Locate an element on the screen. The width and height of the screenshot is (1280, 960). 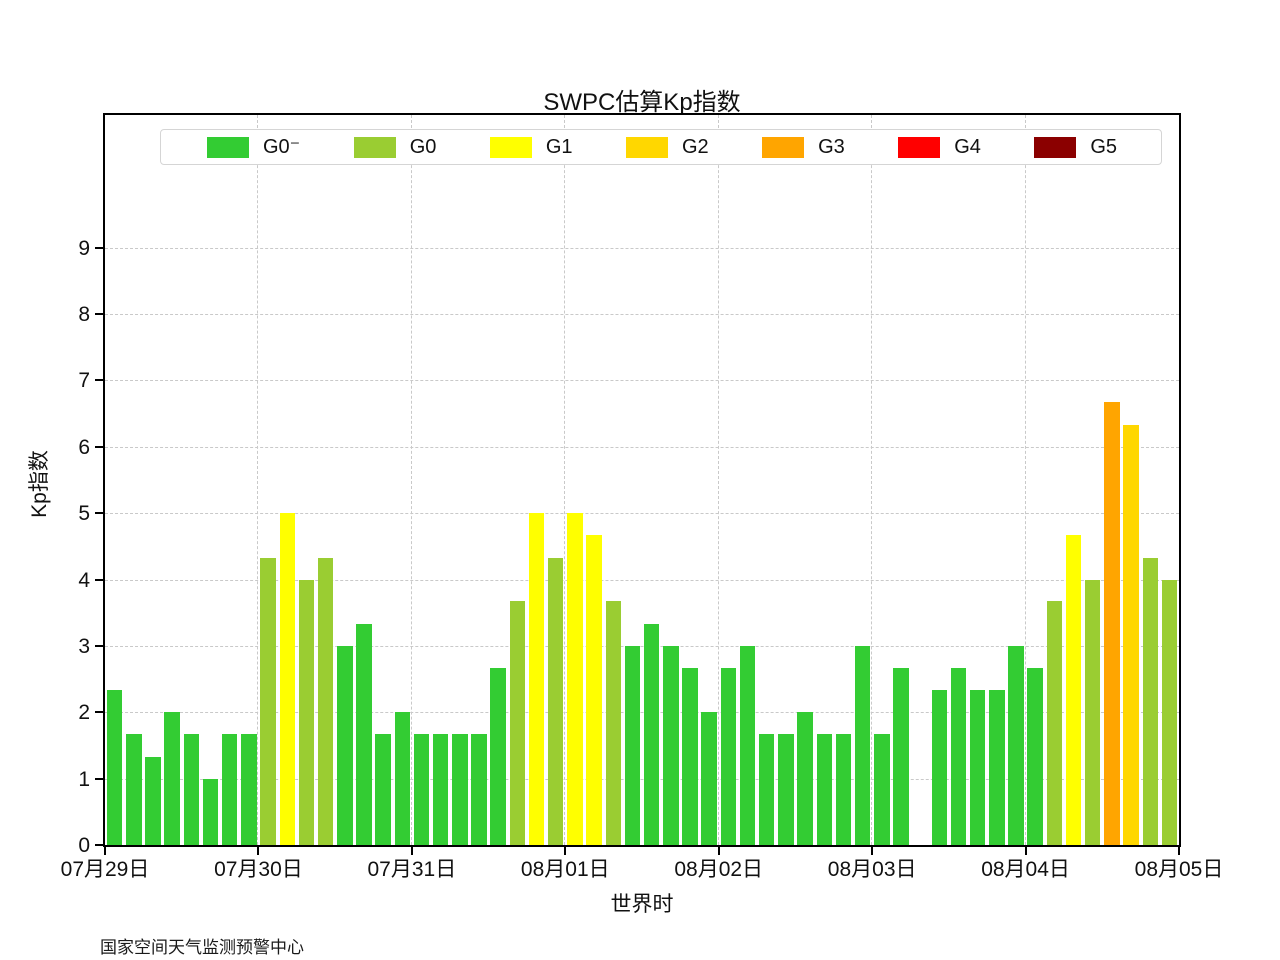
kp-bar-07月30日-slot2 is located at coordinates (287, 679).